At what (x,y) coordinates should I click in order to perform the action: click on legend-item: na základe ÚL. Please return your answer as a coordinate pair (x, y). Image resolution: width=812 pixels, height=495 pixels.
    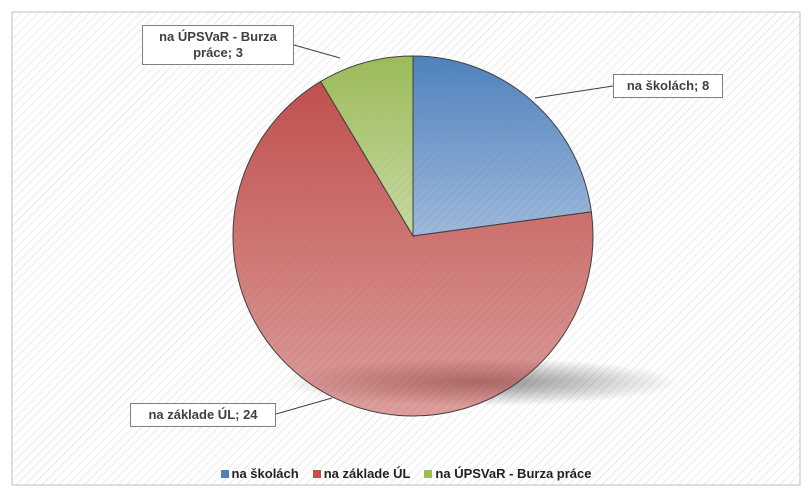
    Looking at the image, I should click on (361, 473).